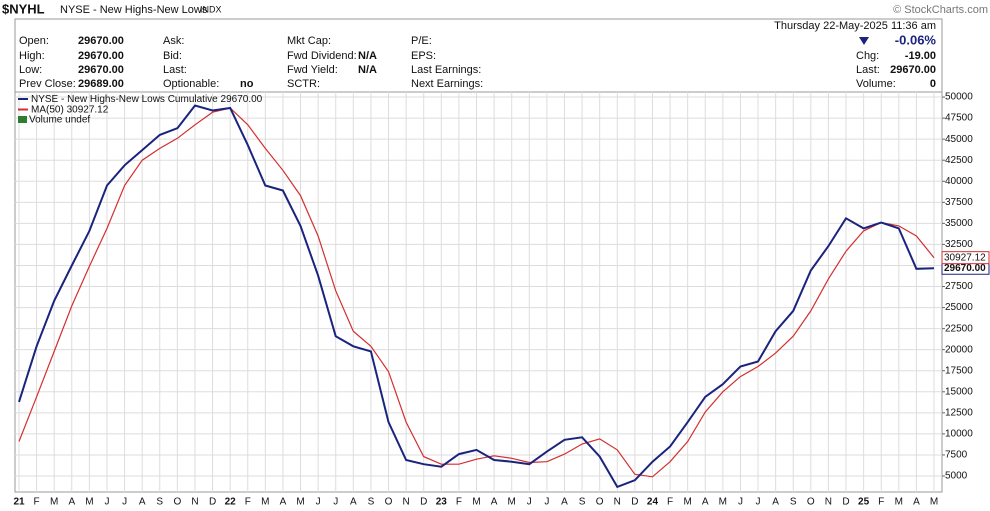 This screenshot has height=511, width=990. I want to click on end-tag-label: 30927.12, so click(965, 257).